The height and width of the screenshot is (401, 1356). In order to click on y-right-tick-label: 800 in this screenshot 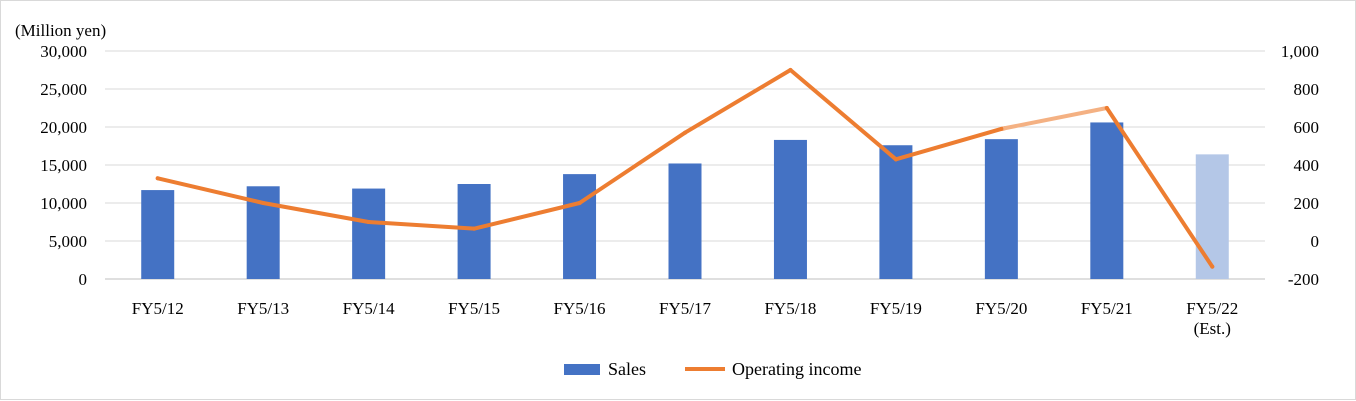, I will do `click(1307, 89)`.